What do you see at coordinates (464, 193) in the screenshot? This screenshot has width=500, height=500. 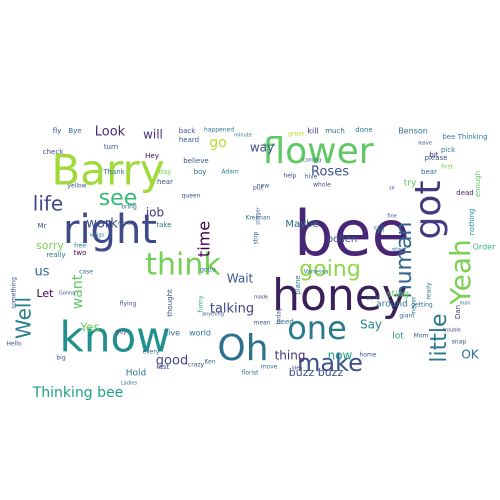 I see `word-dead: dead` at bounding box center [464, 193].